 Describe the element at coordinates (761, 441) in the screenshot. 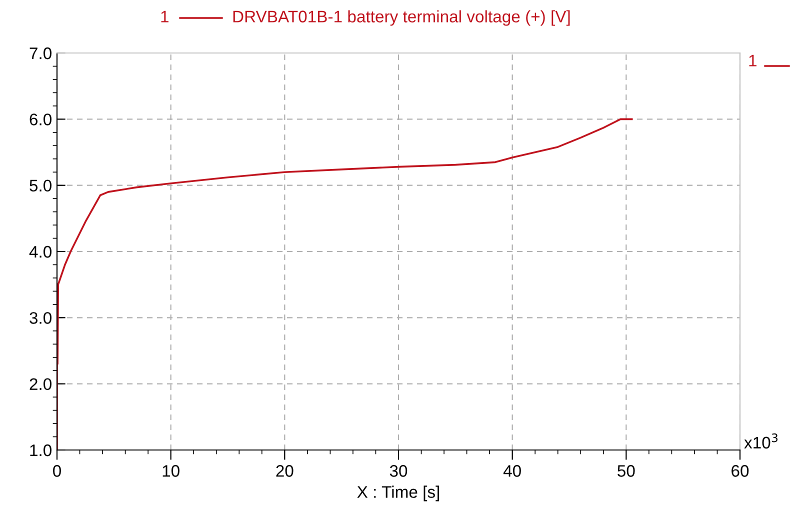

I see `text: x10$^{3}$` at that location.